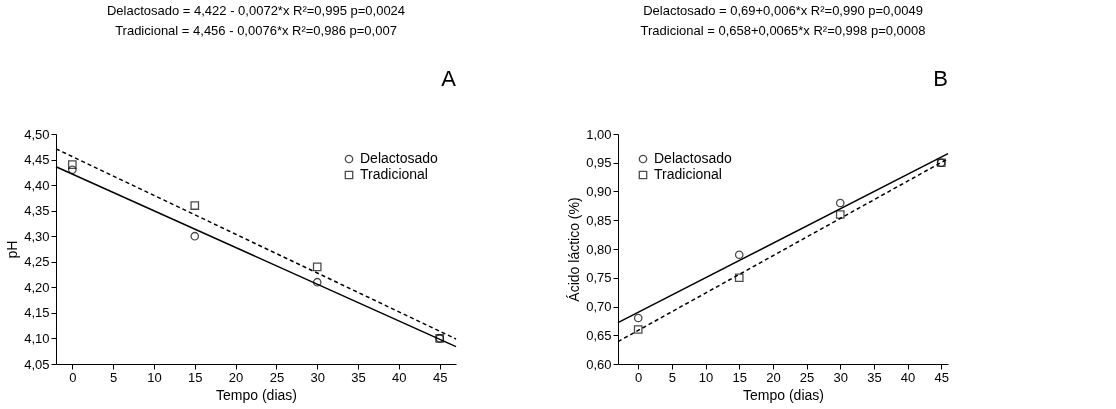 This screenshot has width=1116, height=409. Describe the element at coordinates (37, 160) in the screenshot. I see `y-tick-label: 4,45` at that location.